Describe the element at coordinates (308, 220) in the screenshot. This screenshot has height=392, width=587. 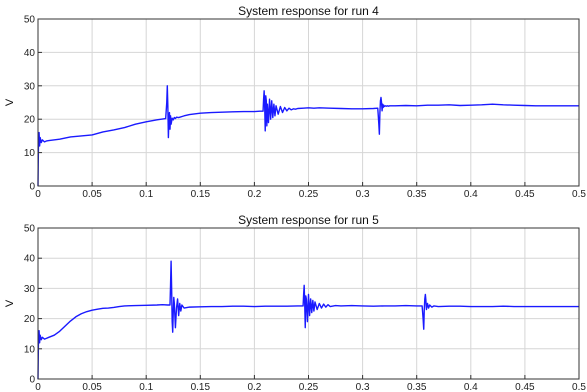
I see `chart-title: System response for run 5` at that location.